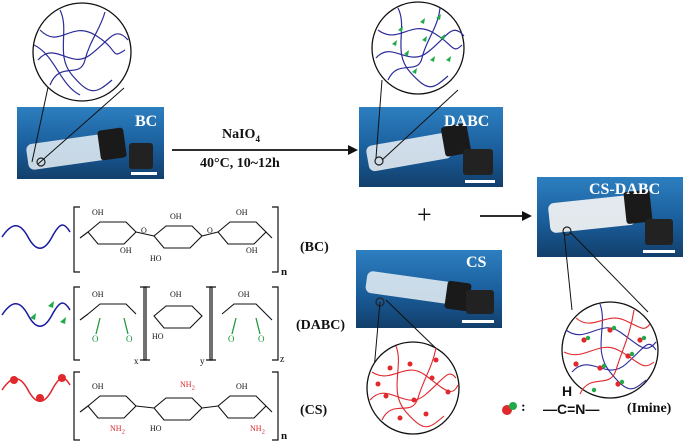  I want to click on cs-oh-2: OH, so click(242, 386).